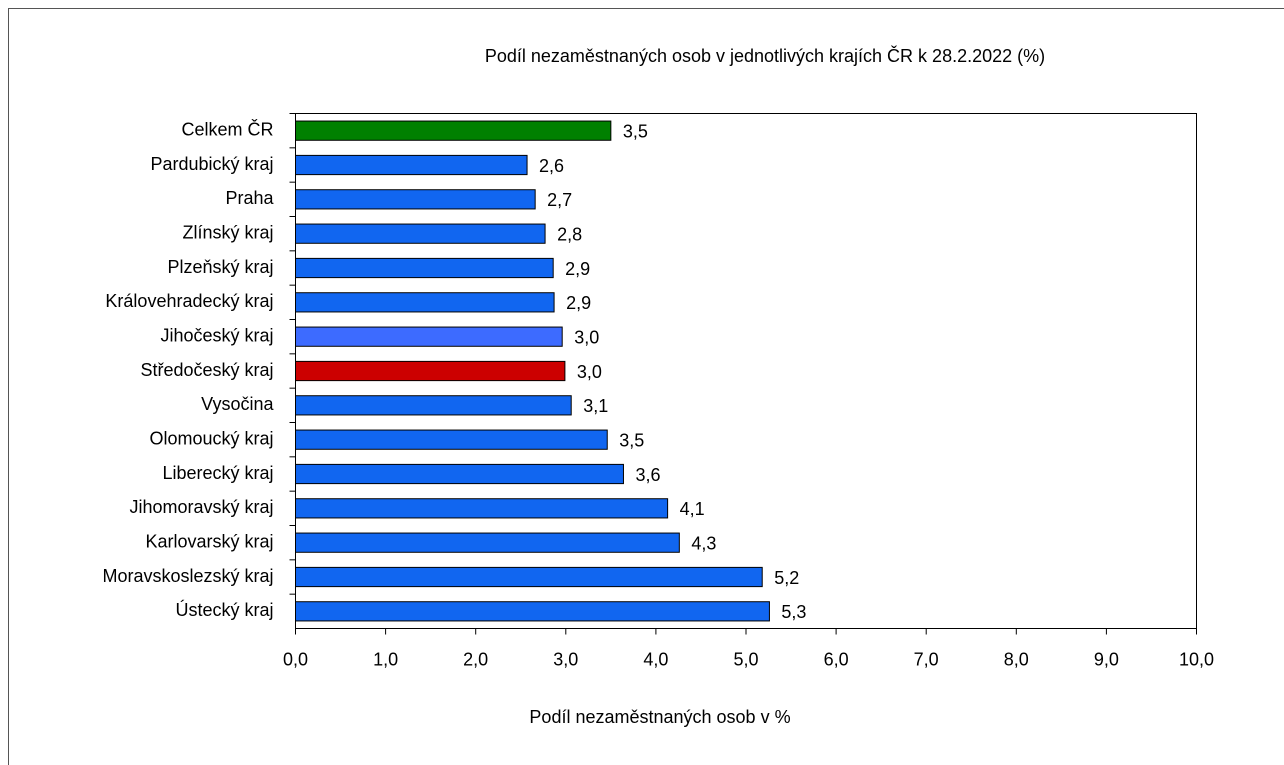 This screenshot has height=765, width=1284. What do you see at coordinates (211, 164) in the screenshot?
I see `y-tick-label: Pardubický kraj` at bounding box center [211, 164].